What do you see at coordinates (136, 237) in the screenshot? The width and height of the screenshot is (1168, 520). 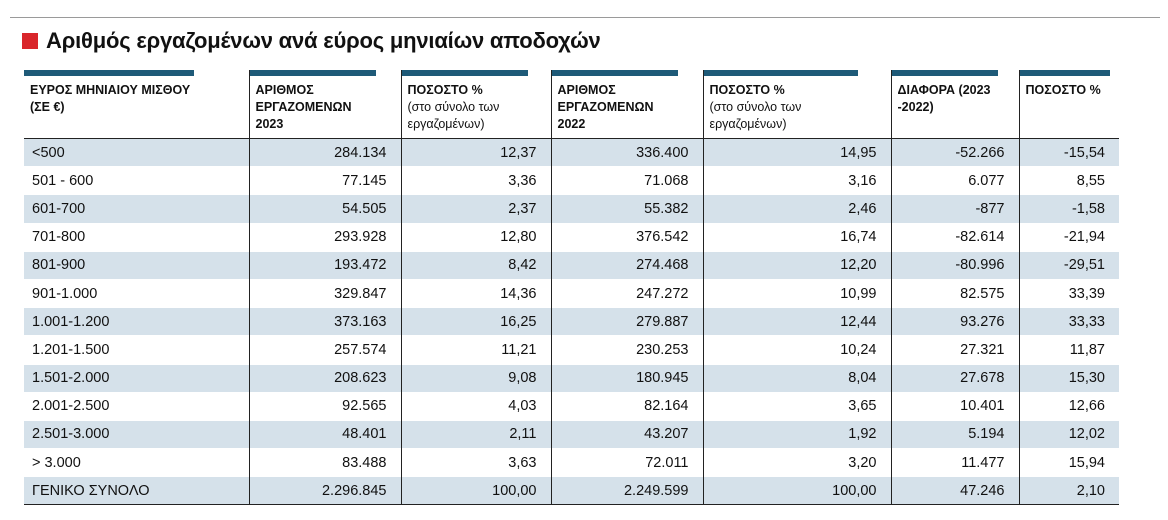 I see `range-cell: 701-800` at bounding box center [136, 237].